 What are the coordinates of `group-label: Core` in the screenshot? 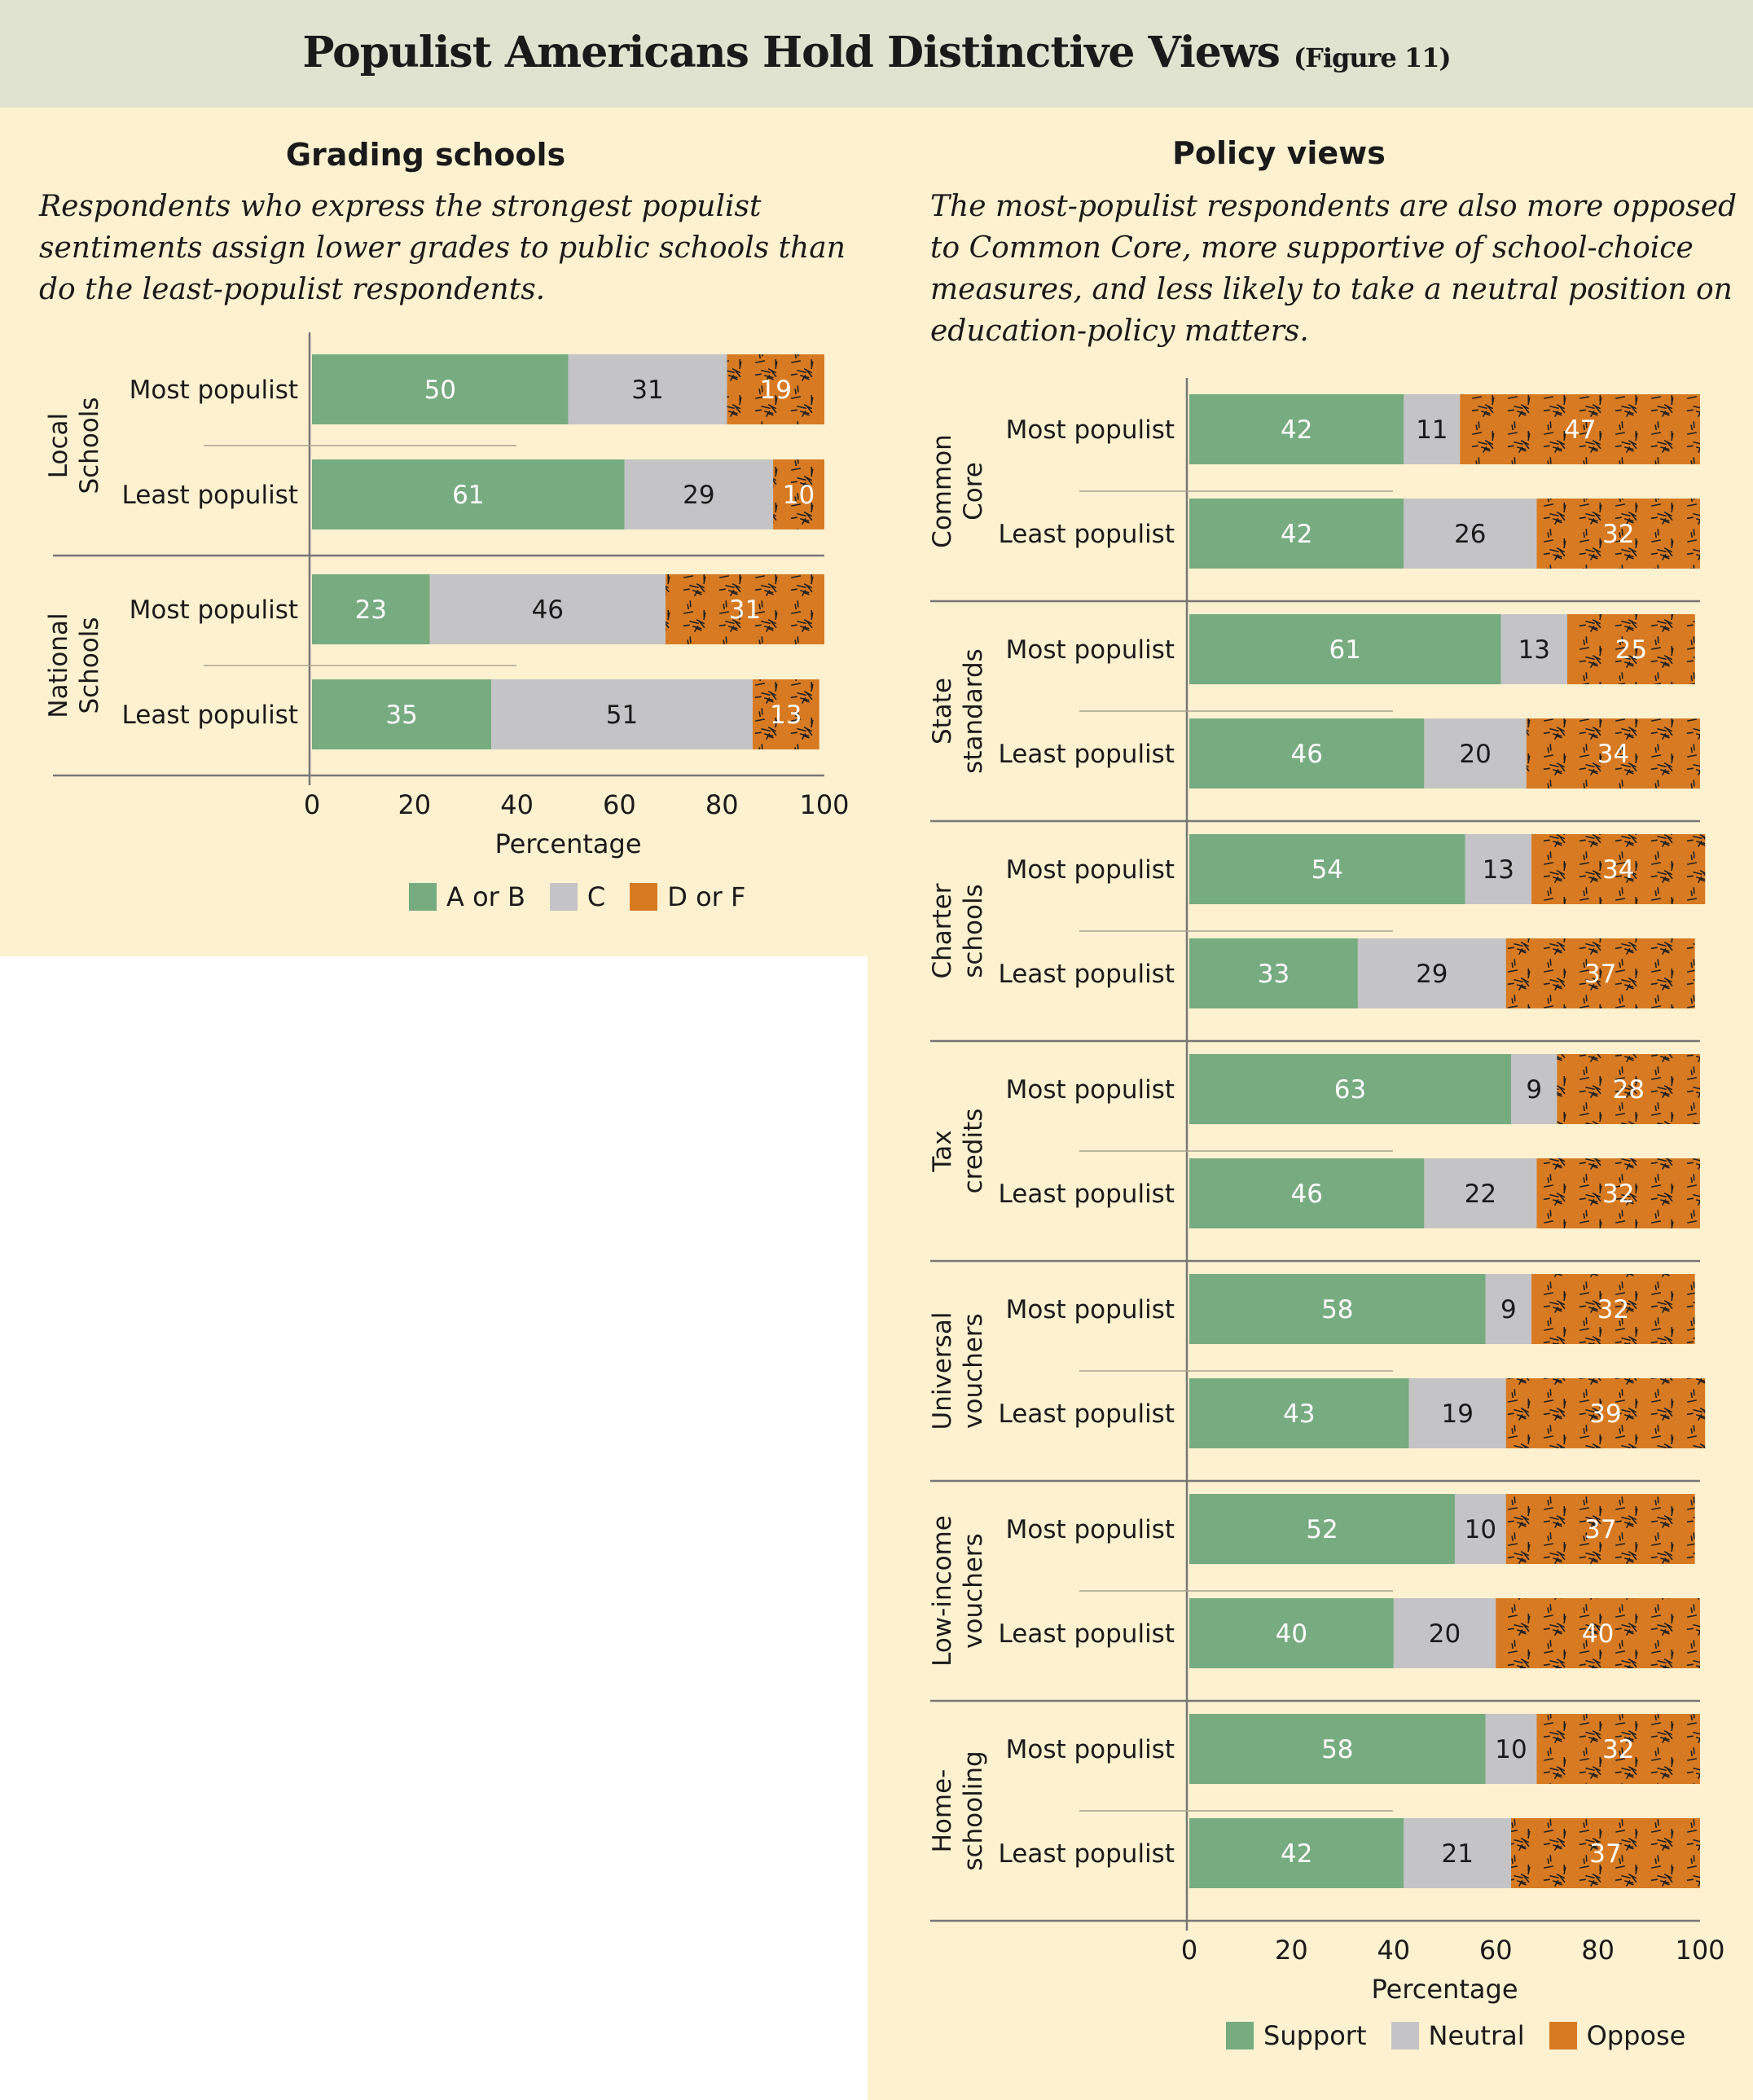 It's located at (974, 491).